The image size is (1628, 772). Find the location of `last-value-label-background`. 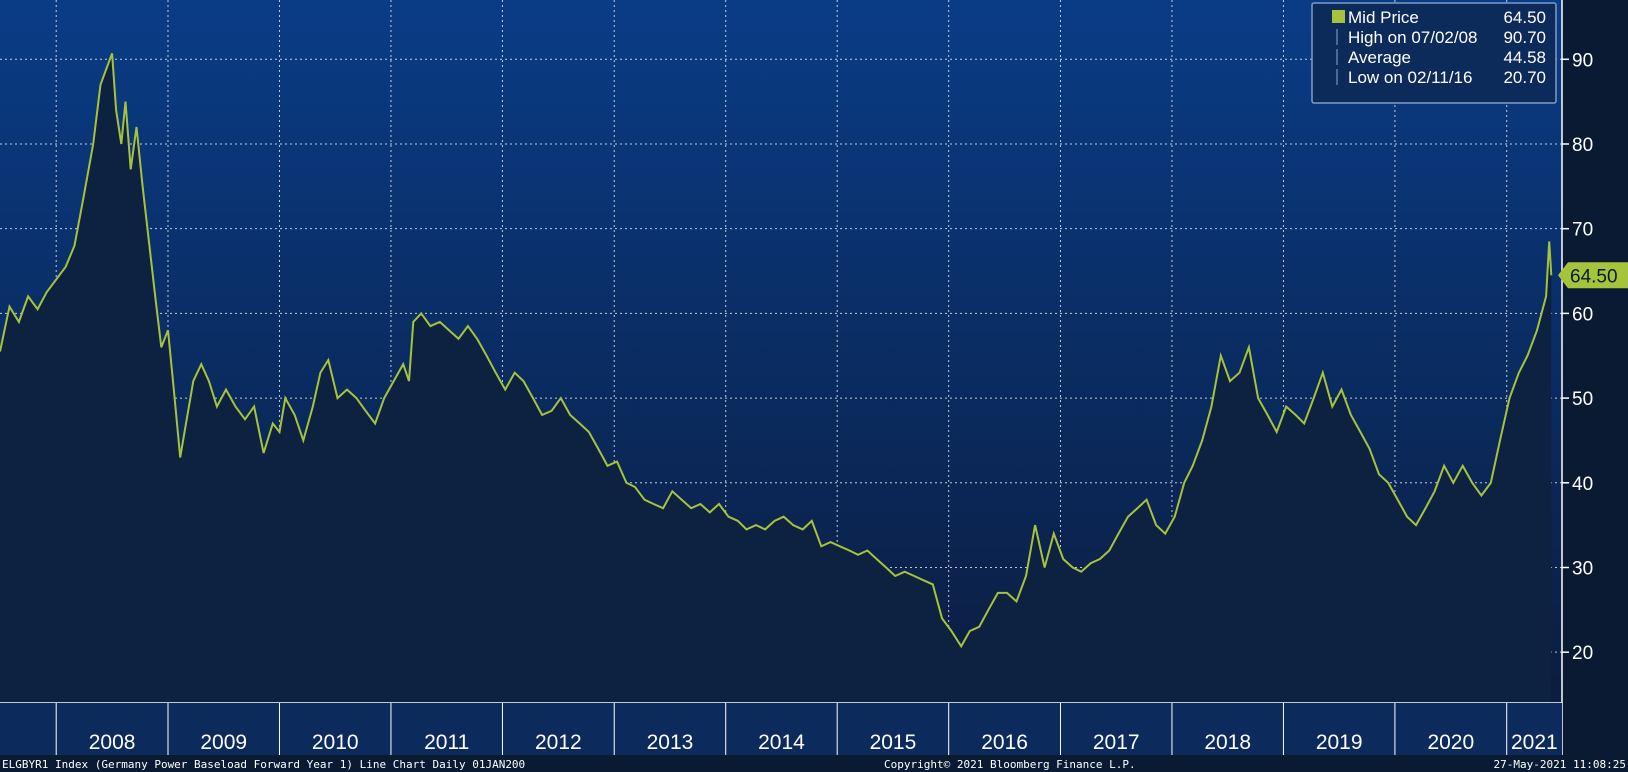

last-value-label-background is located at coordinates (1593, 275).